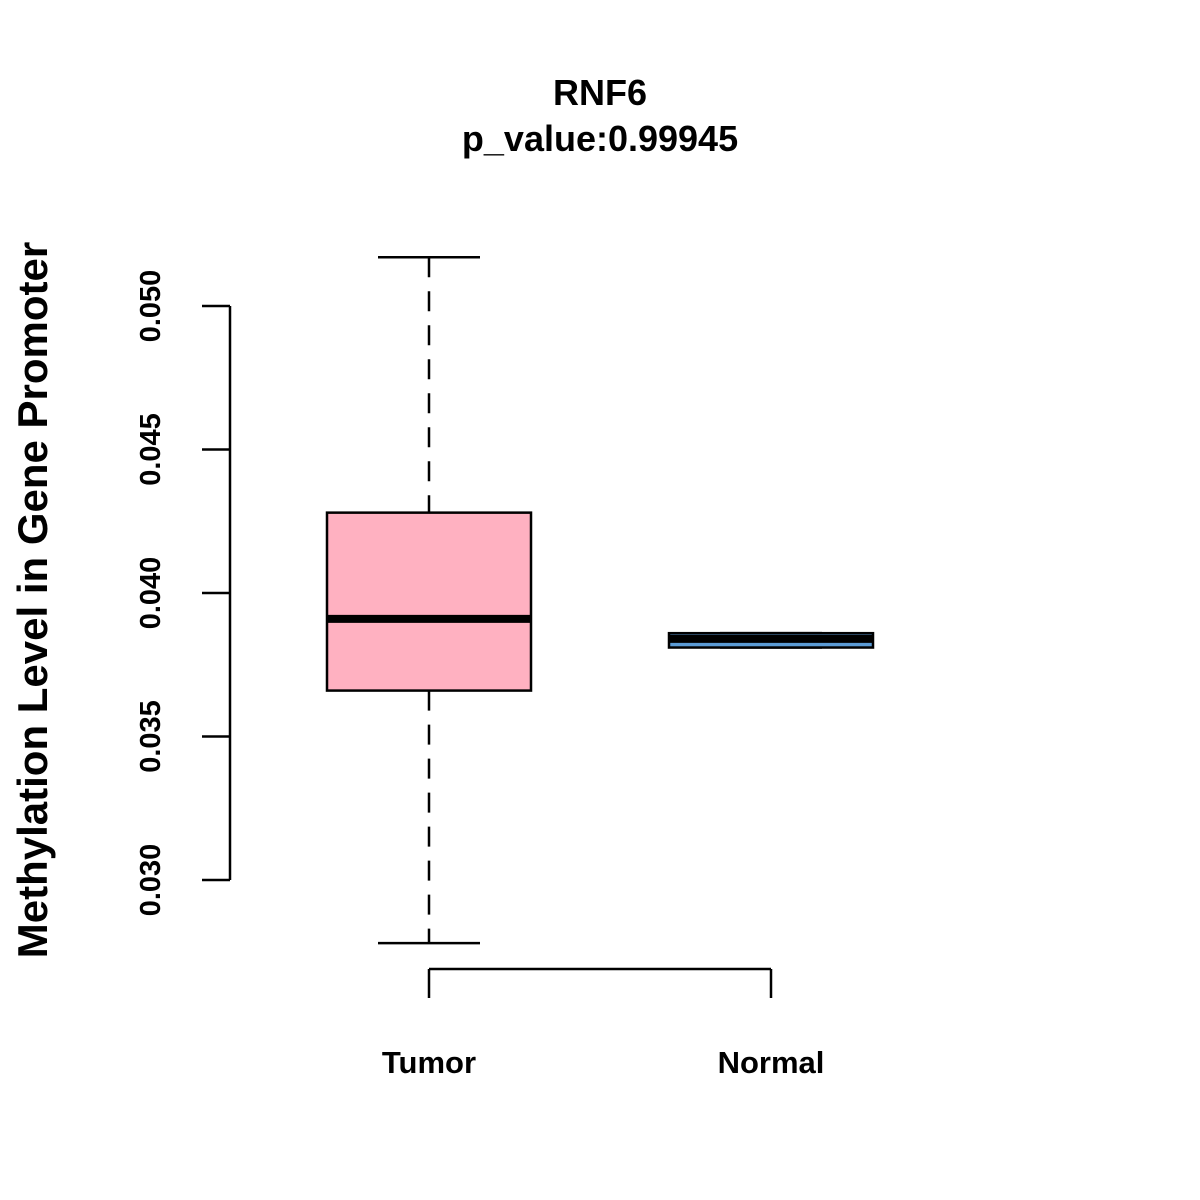  What do you see at coordinates (151, 306) in the screenshot?
I see `y-tick-label: 0.050` at bounding box center [151, 306].